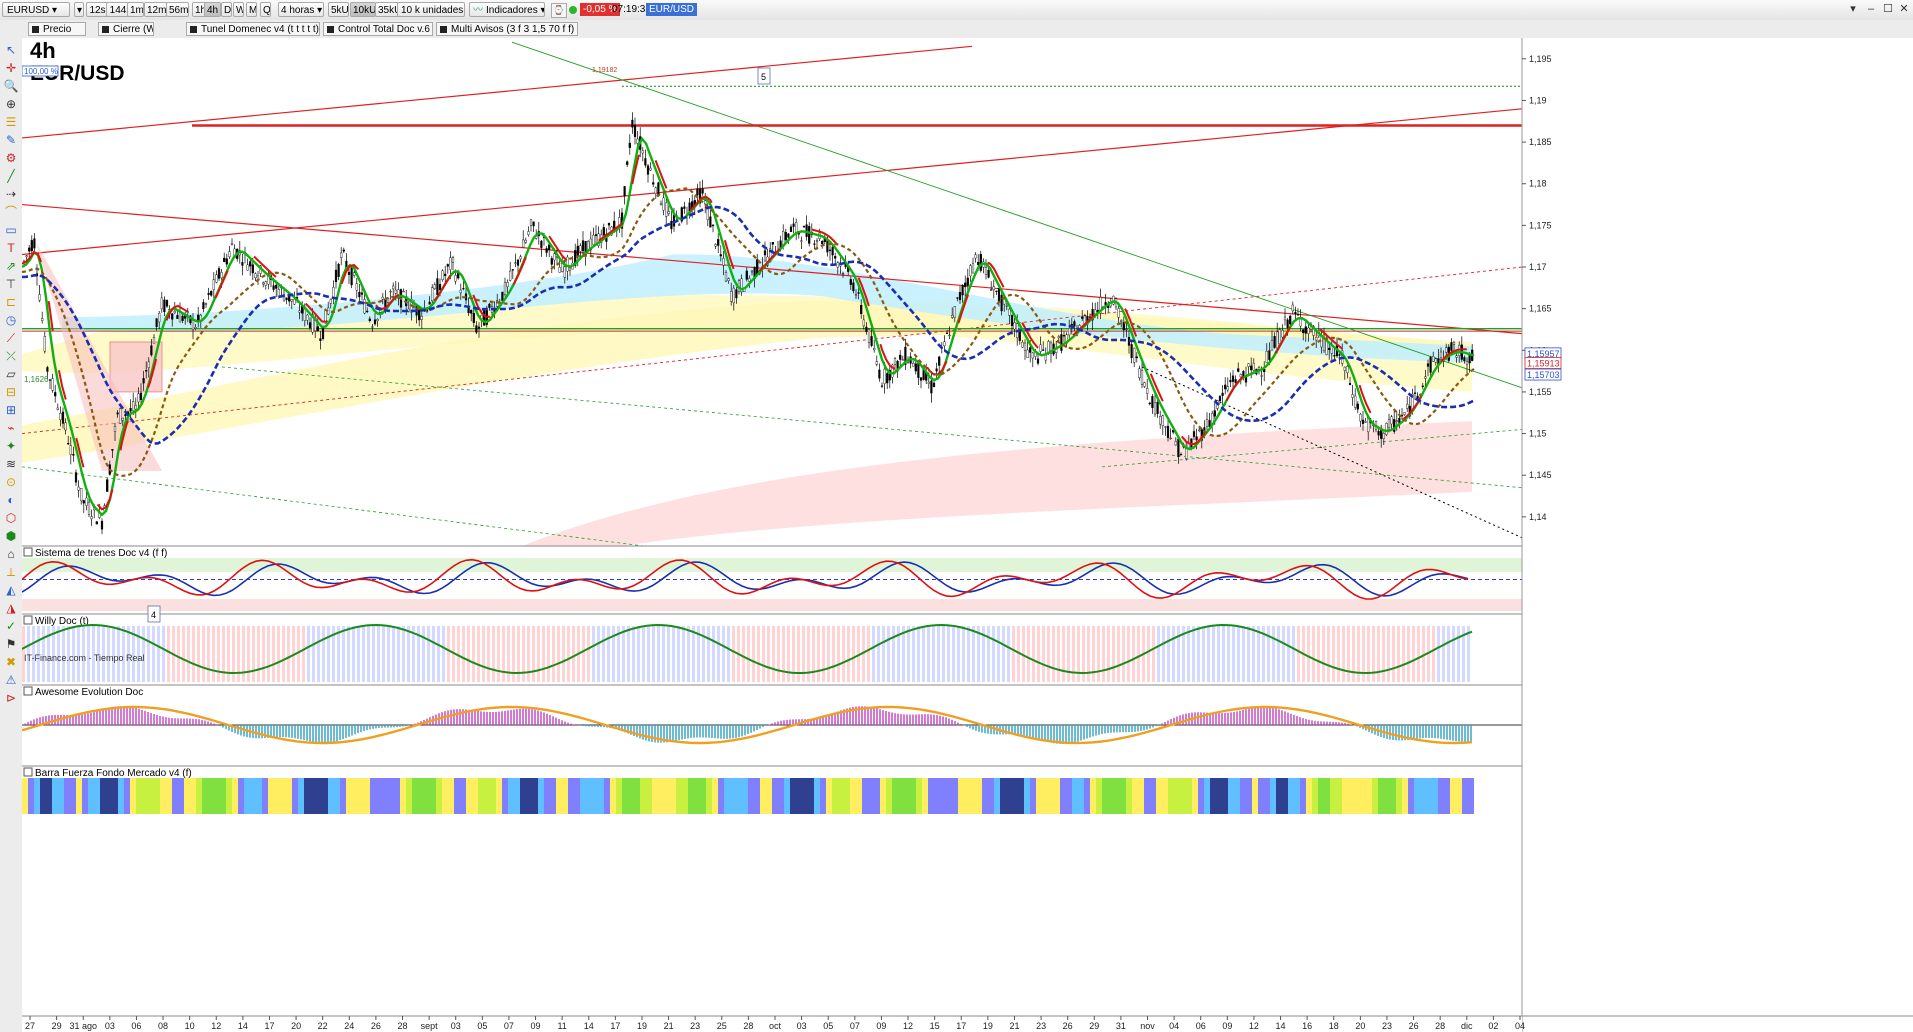 Image resolution: width=1913 pixels, height=1032 pixels. I want to click on perp-tool-icon: ⟂, so click(10, 572).